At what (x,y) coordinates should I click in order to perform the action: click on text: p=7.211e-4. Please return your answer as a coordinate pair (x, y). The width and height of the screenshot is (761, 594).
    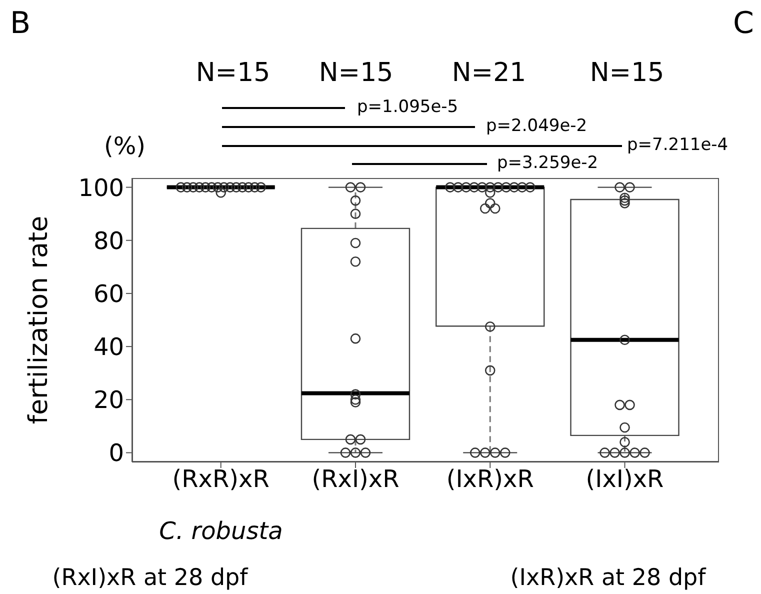
    Looking at the image, I should click on (677, 145).